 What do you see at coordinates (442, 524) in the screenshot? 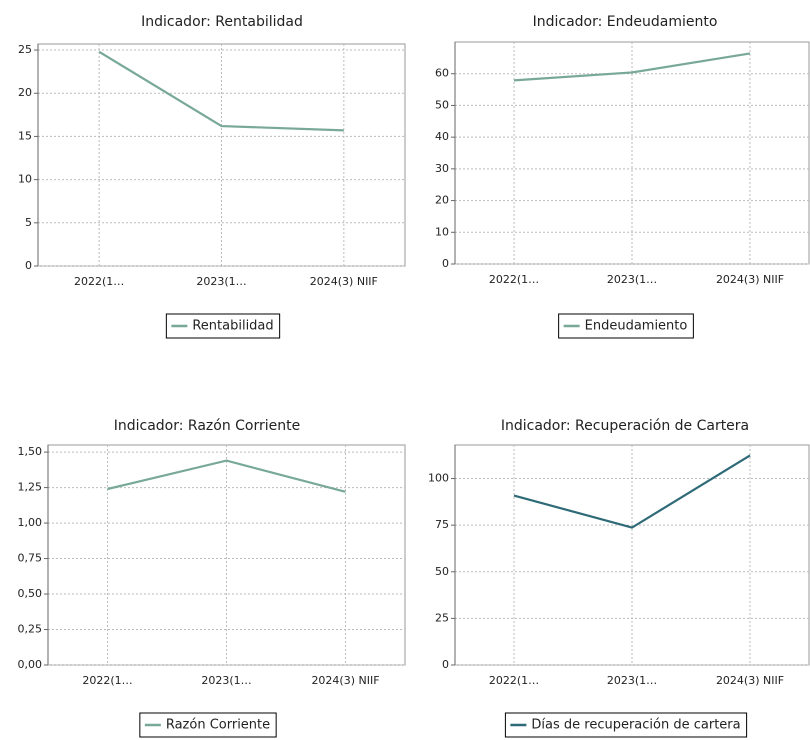
I see `y-tick-label: 75` at bounding box center [442, 524].